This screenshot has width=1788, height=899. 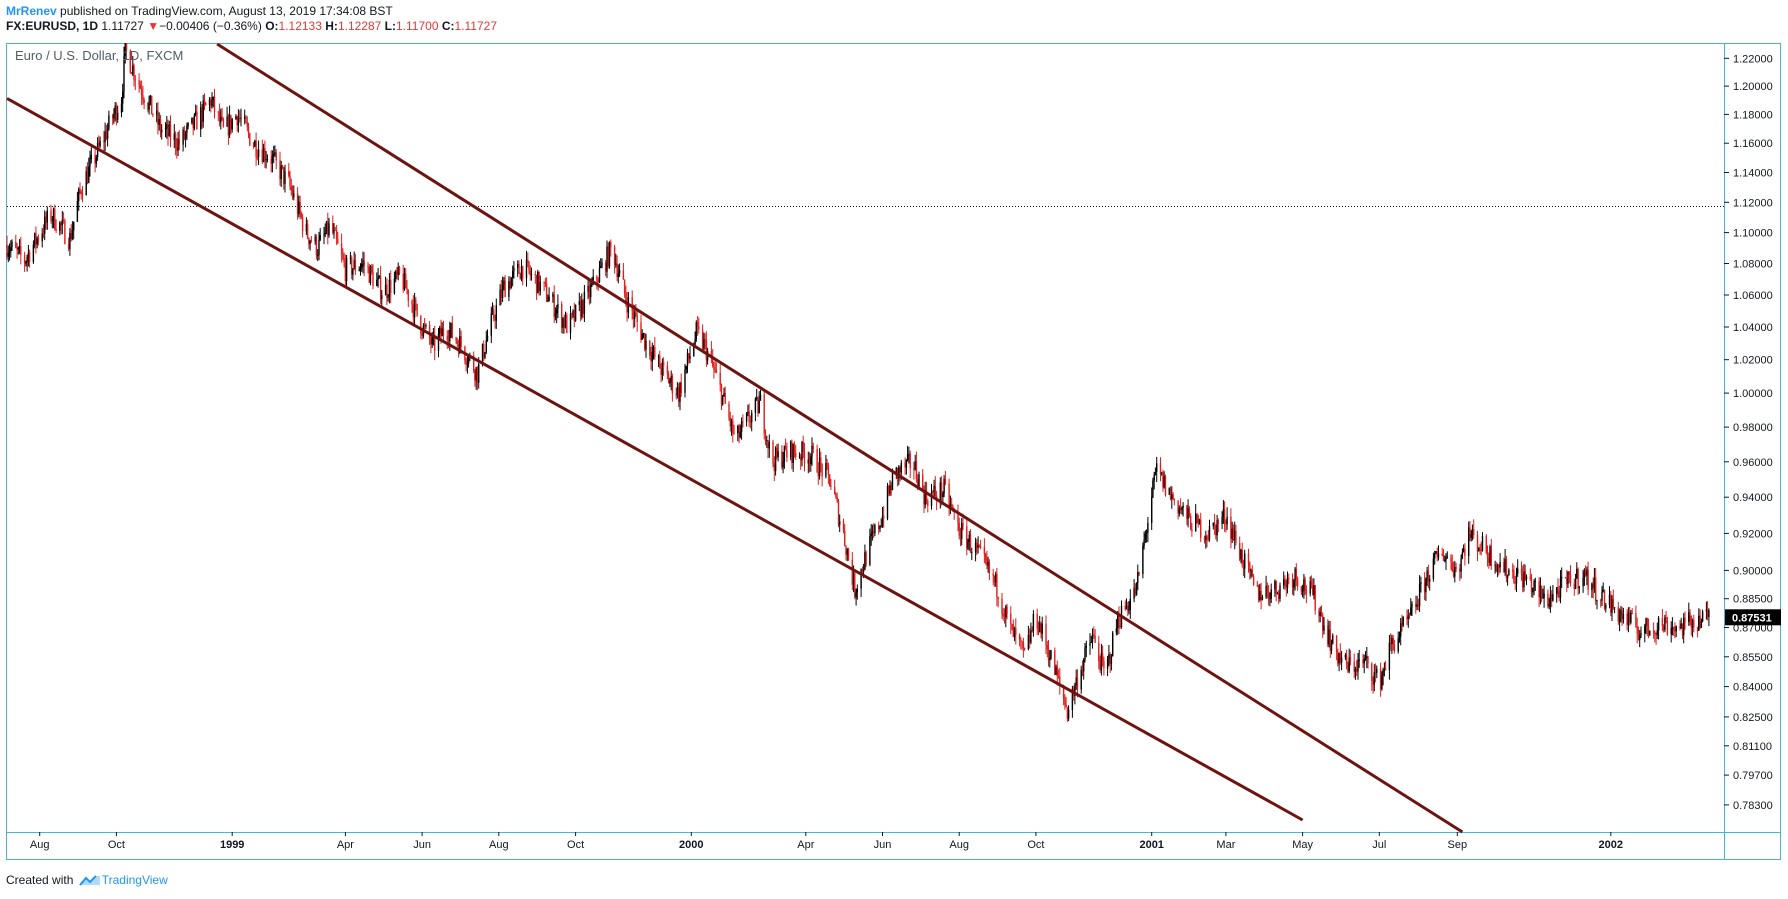 What do you see at coordinates (1753, 806) in the screenshot?
I see `price-tick-label: 0.78300` at bounding box center [1753, 806].